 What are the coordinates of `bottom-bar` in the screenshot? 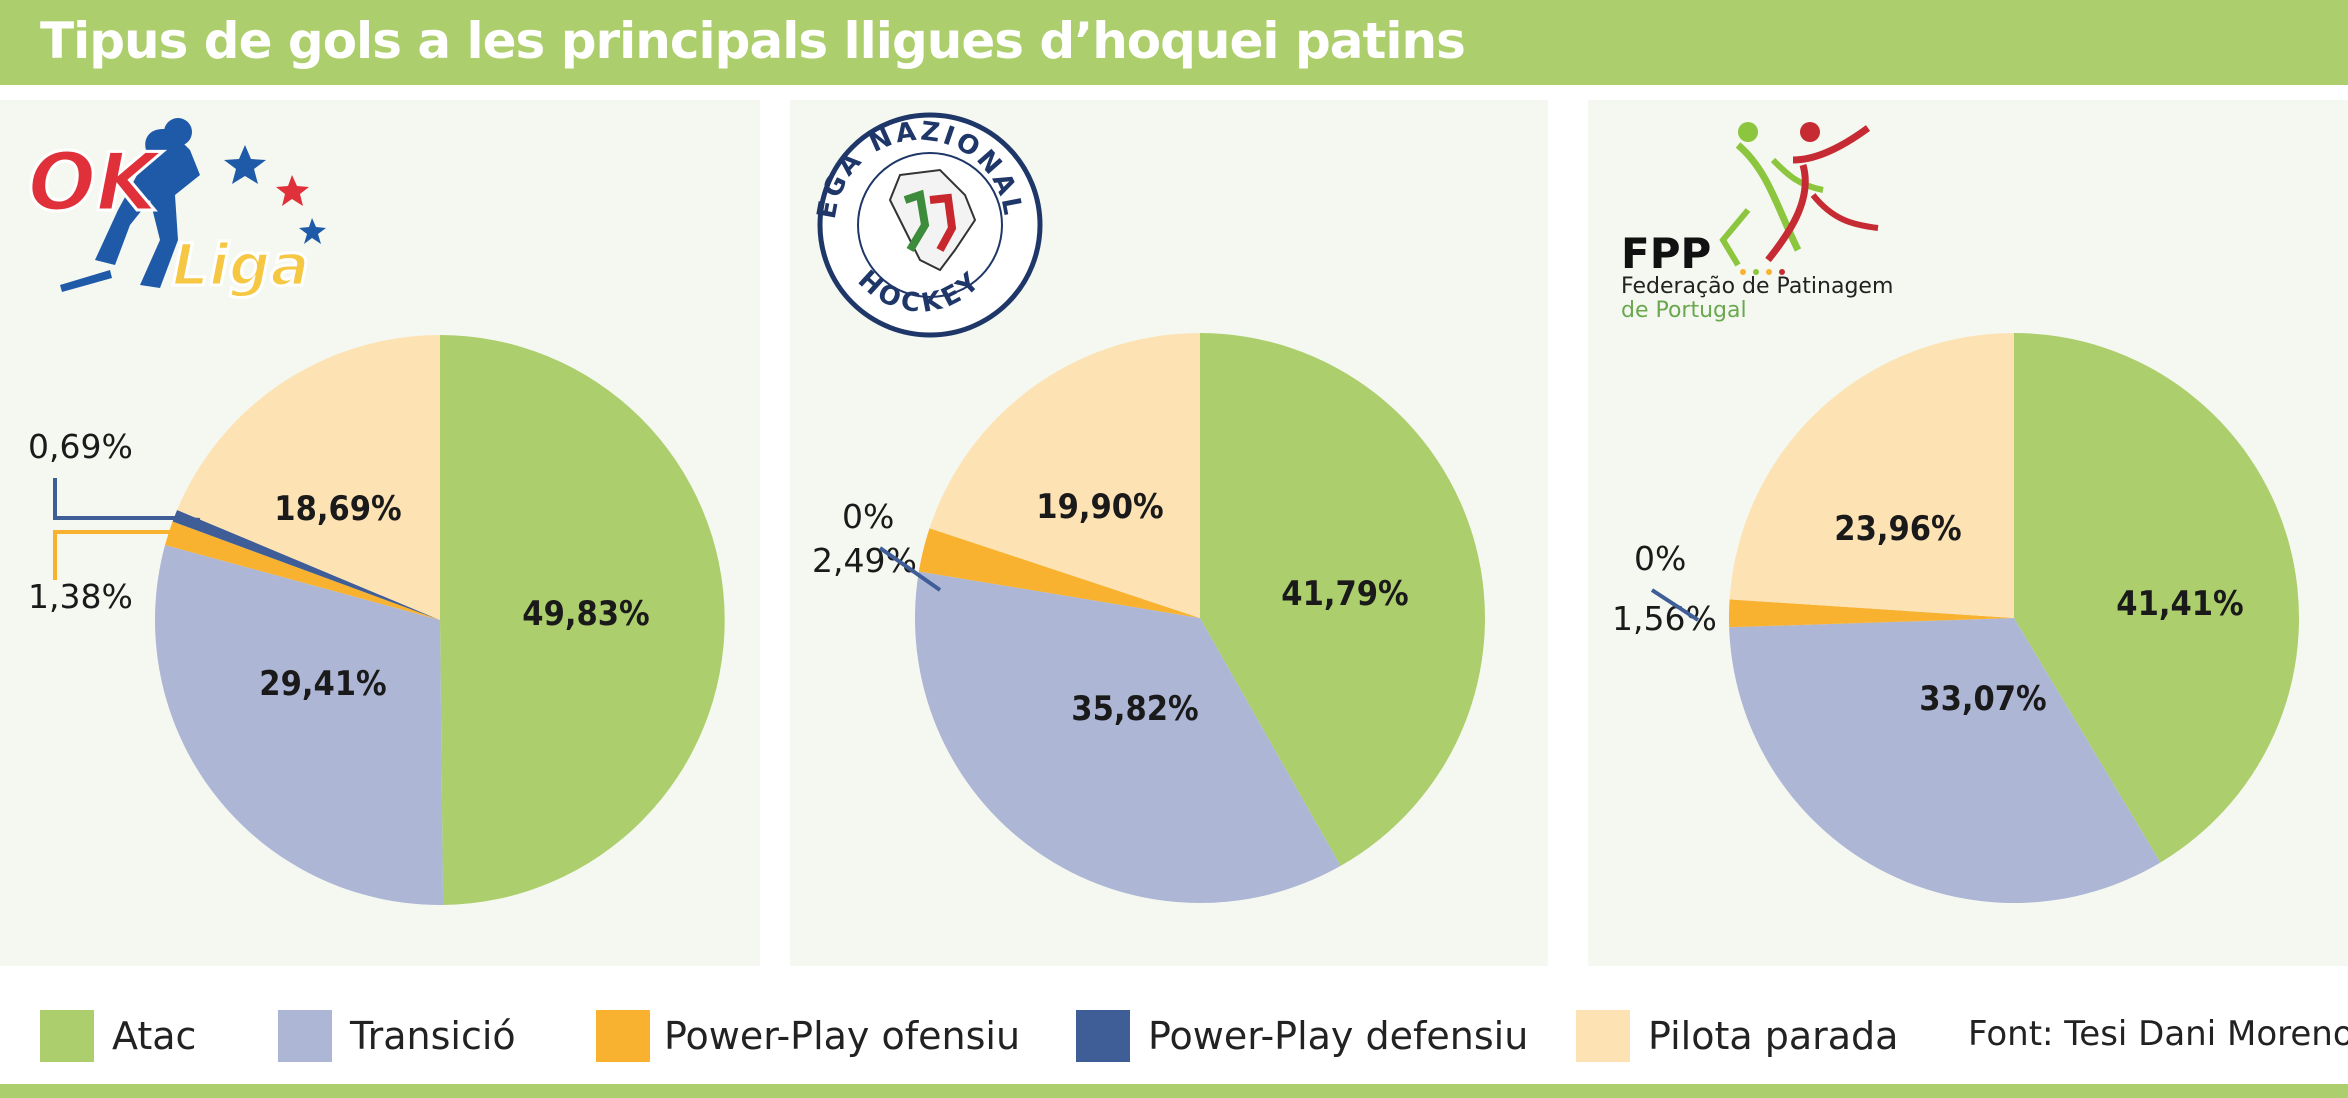 It's located at (1174, 1091).